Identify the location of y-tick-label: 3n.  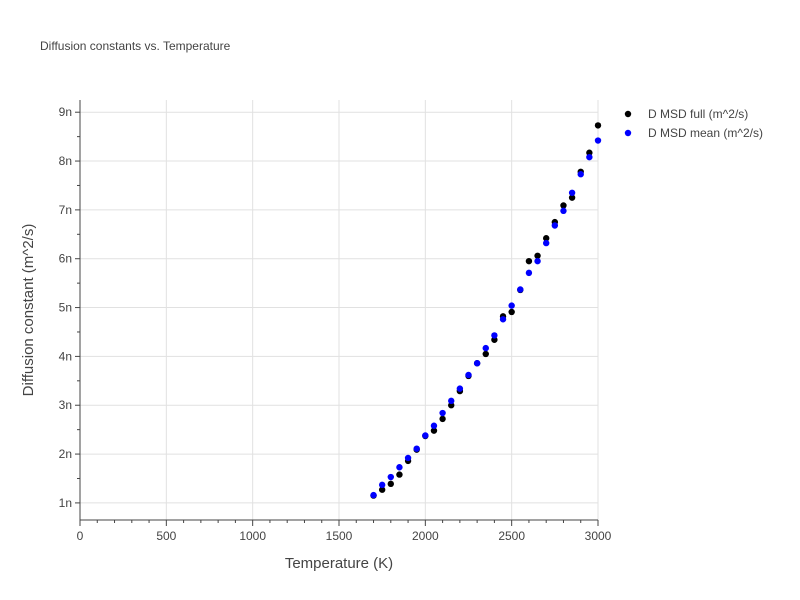
(65, 405).